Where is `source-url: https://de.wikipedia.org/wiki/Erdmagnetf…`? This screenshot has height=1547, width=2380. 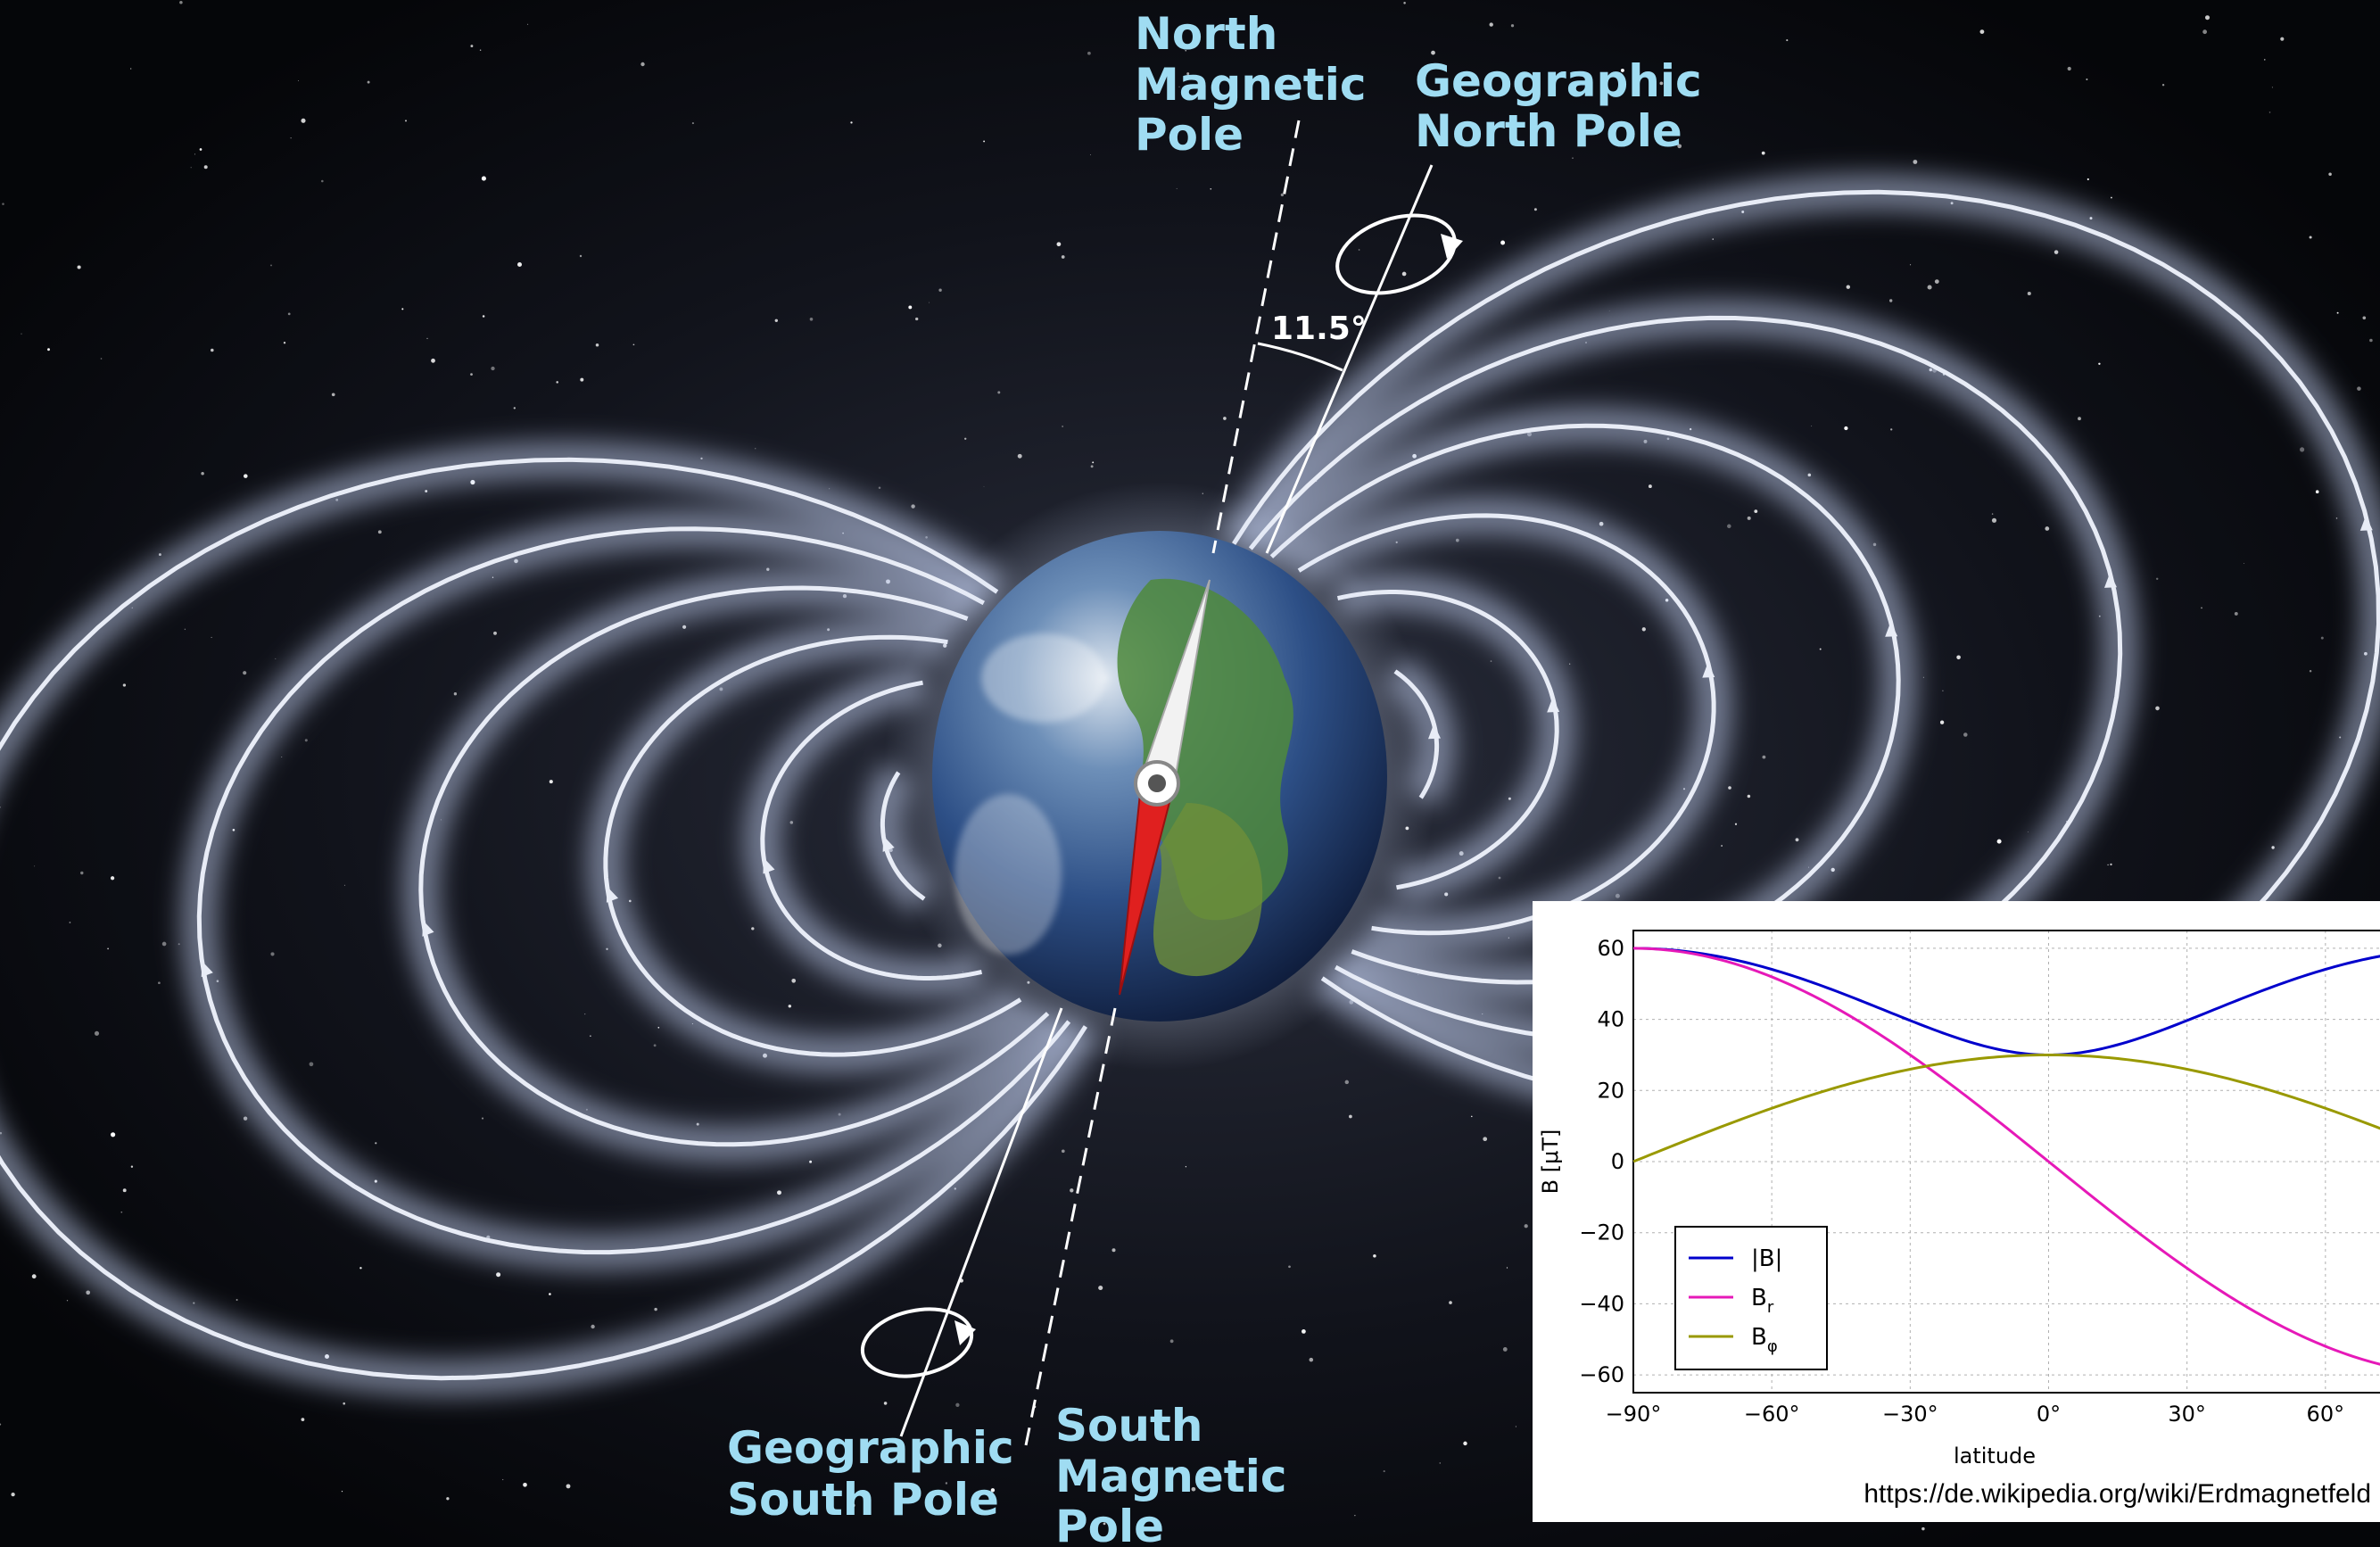
source-url: https://de.wikipedia.org/wiki/Erdmagnetf… is located at coordinates (2117, 1494).